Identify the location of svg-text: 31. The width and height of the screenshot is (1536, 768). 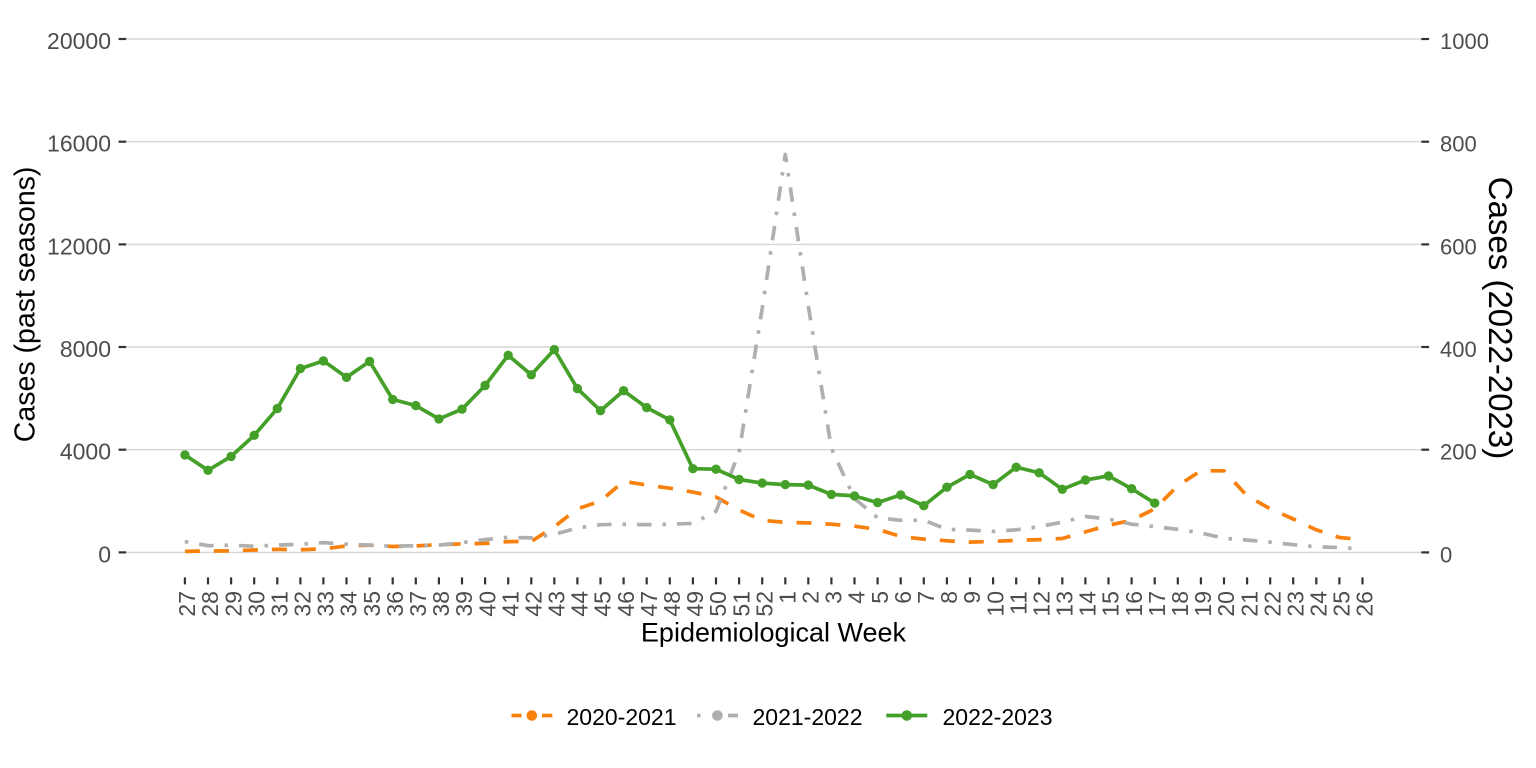
(280, 604).